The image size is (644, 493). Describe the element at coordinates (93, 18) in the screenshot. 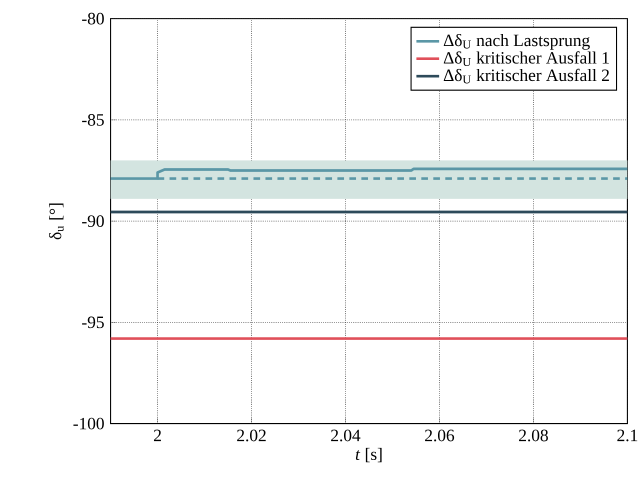

I see `y-tick-label: -80` at that location.